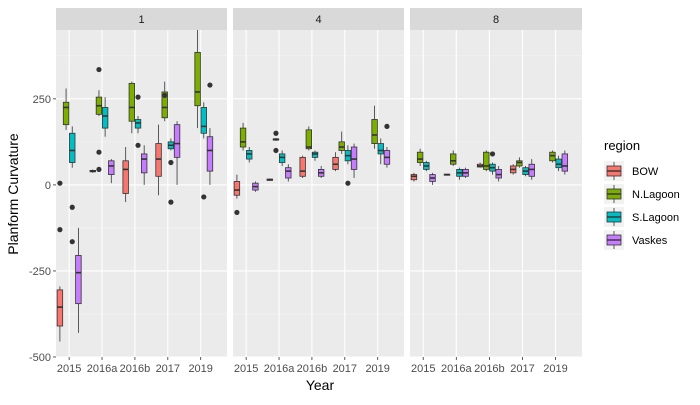 The height and width of the screenshot is (405, 700). What do you see at coordinates (42, 100) in the screenshot?
I see `y-tick-label: 250` at bounding box center [42, 100].